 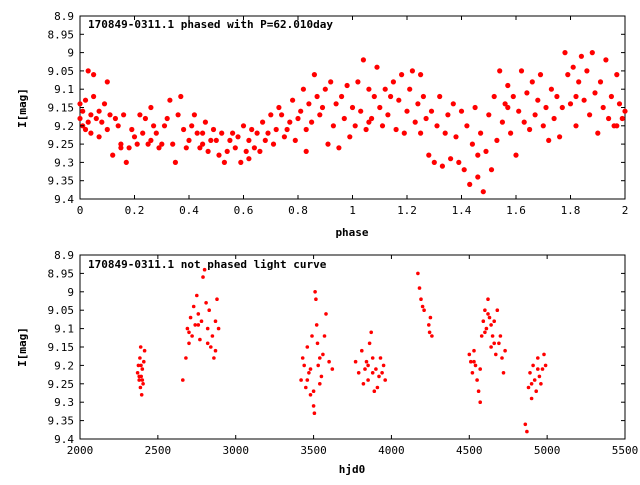 I want to click on x-tick-label: 1.4, so click(x=462, y=210).